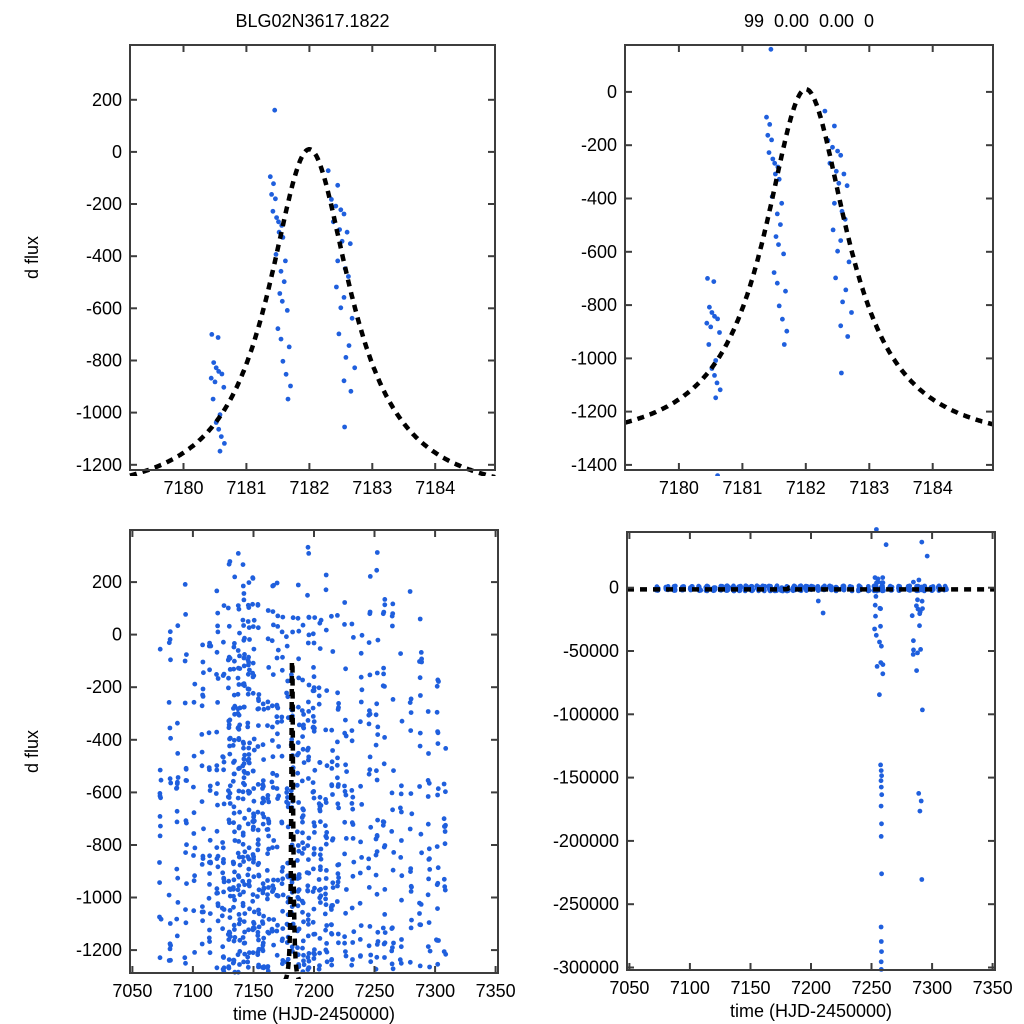 The width and height of the screenshot is (1024, 1024). What do you see at coordinates (586, 968) in the screenshot?
I see `y-tick-label: -300000` at bounding box center [586, 968].